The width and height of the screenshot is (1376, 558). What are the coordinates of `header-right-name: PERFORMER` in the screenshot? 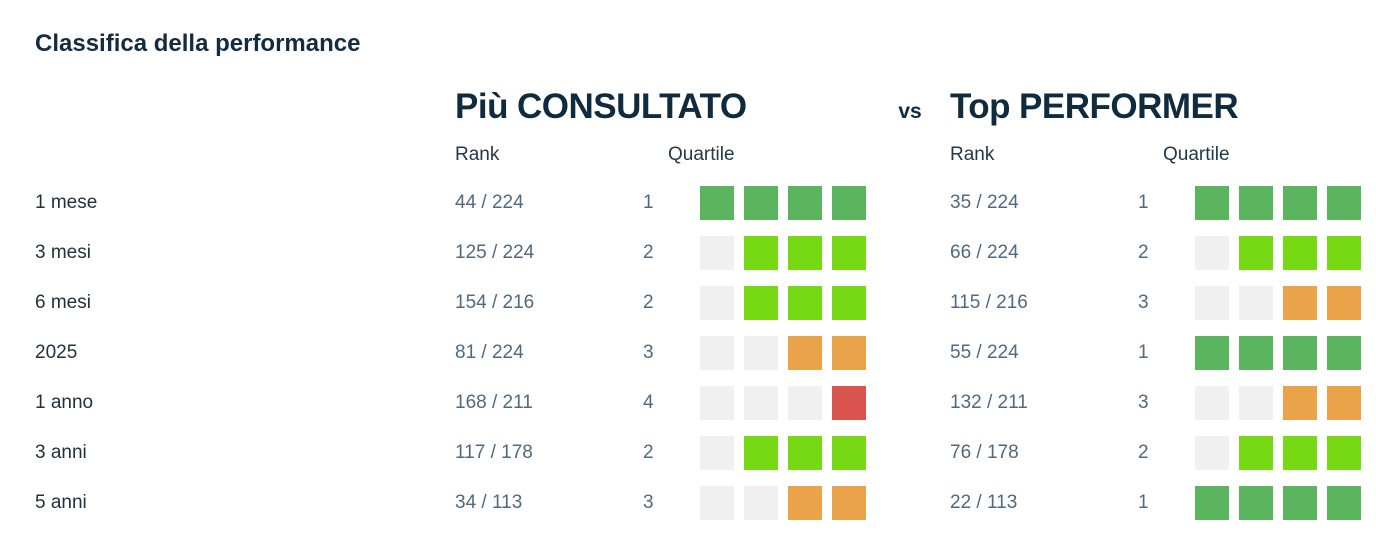 It's located at (1129, 106).